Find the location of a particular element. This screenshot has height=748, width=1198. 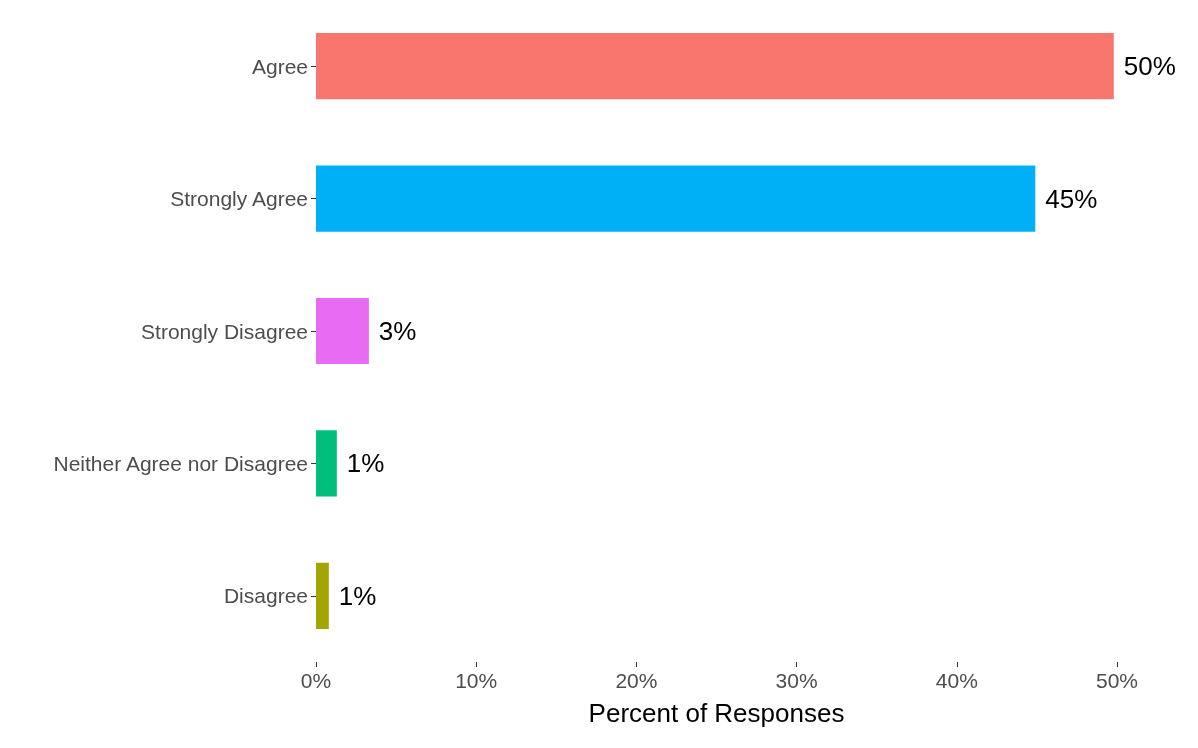

data-label: 50% is located at coordinates (1149, 66).